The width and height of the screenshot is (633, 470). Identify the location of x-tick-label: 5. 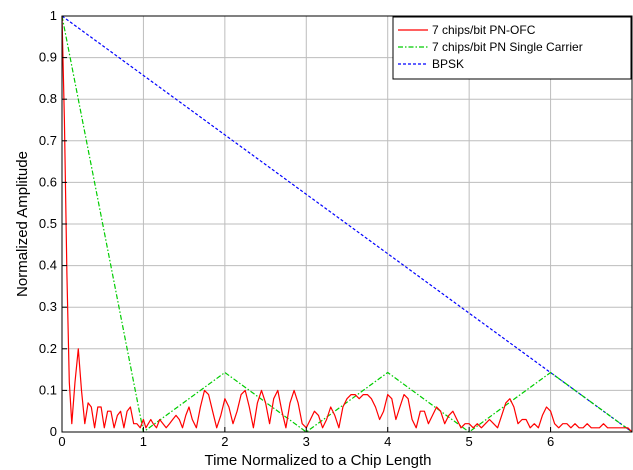
(469, 441).